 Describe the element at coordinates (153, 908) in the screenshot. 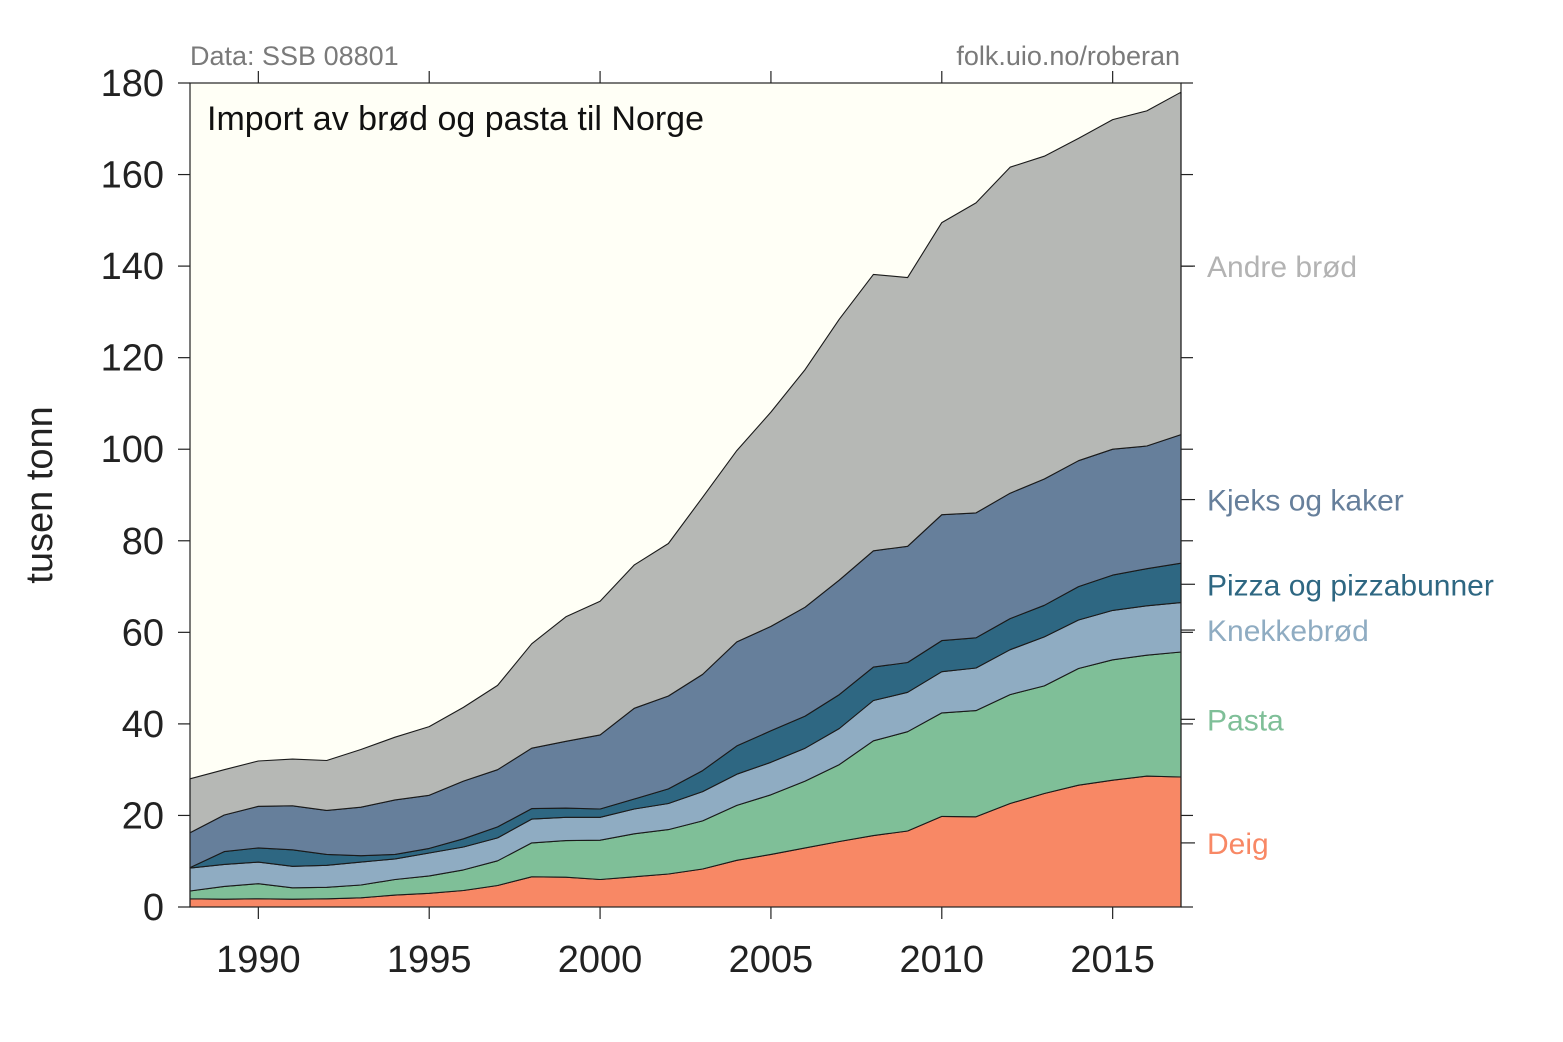

I see `y-tick-label: 0` at that location.